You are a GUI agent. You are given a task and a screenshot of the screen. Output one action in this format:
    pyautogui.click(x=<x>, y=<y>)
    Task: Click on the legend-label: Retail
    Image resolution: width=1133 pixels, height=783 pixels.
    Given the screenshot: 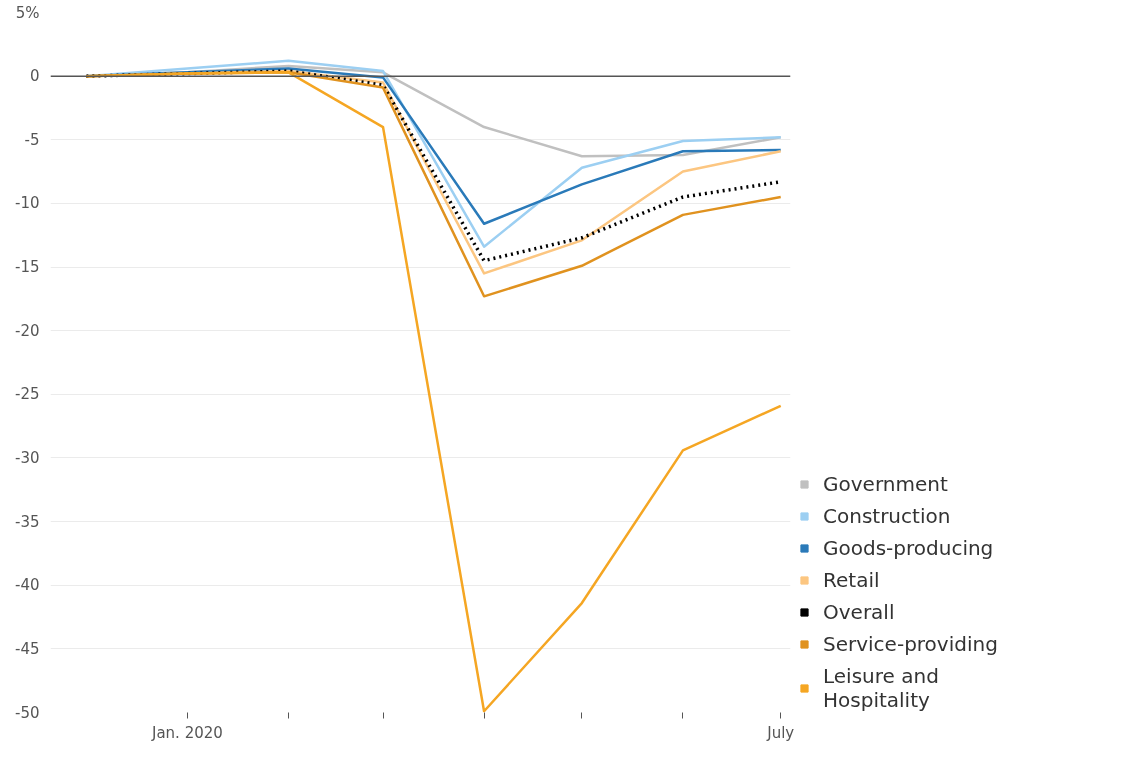 What is the action you would take?
    pyautogui.click(x=851, y=580)
    